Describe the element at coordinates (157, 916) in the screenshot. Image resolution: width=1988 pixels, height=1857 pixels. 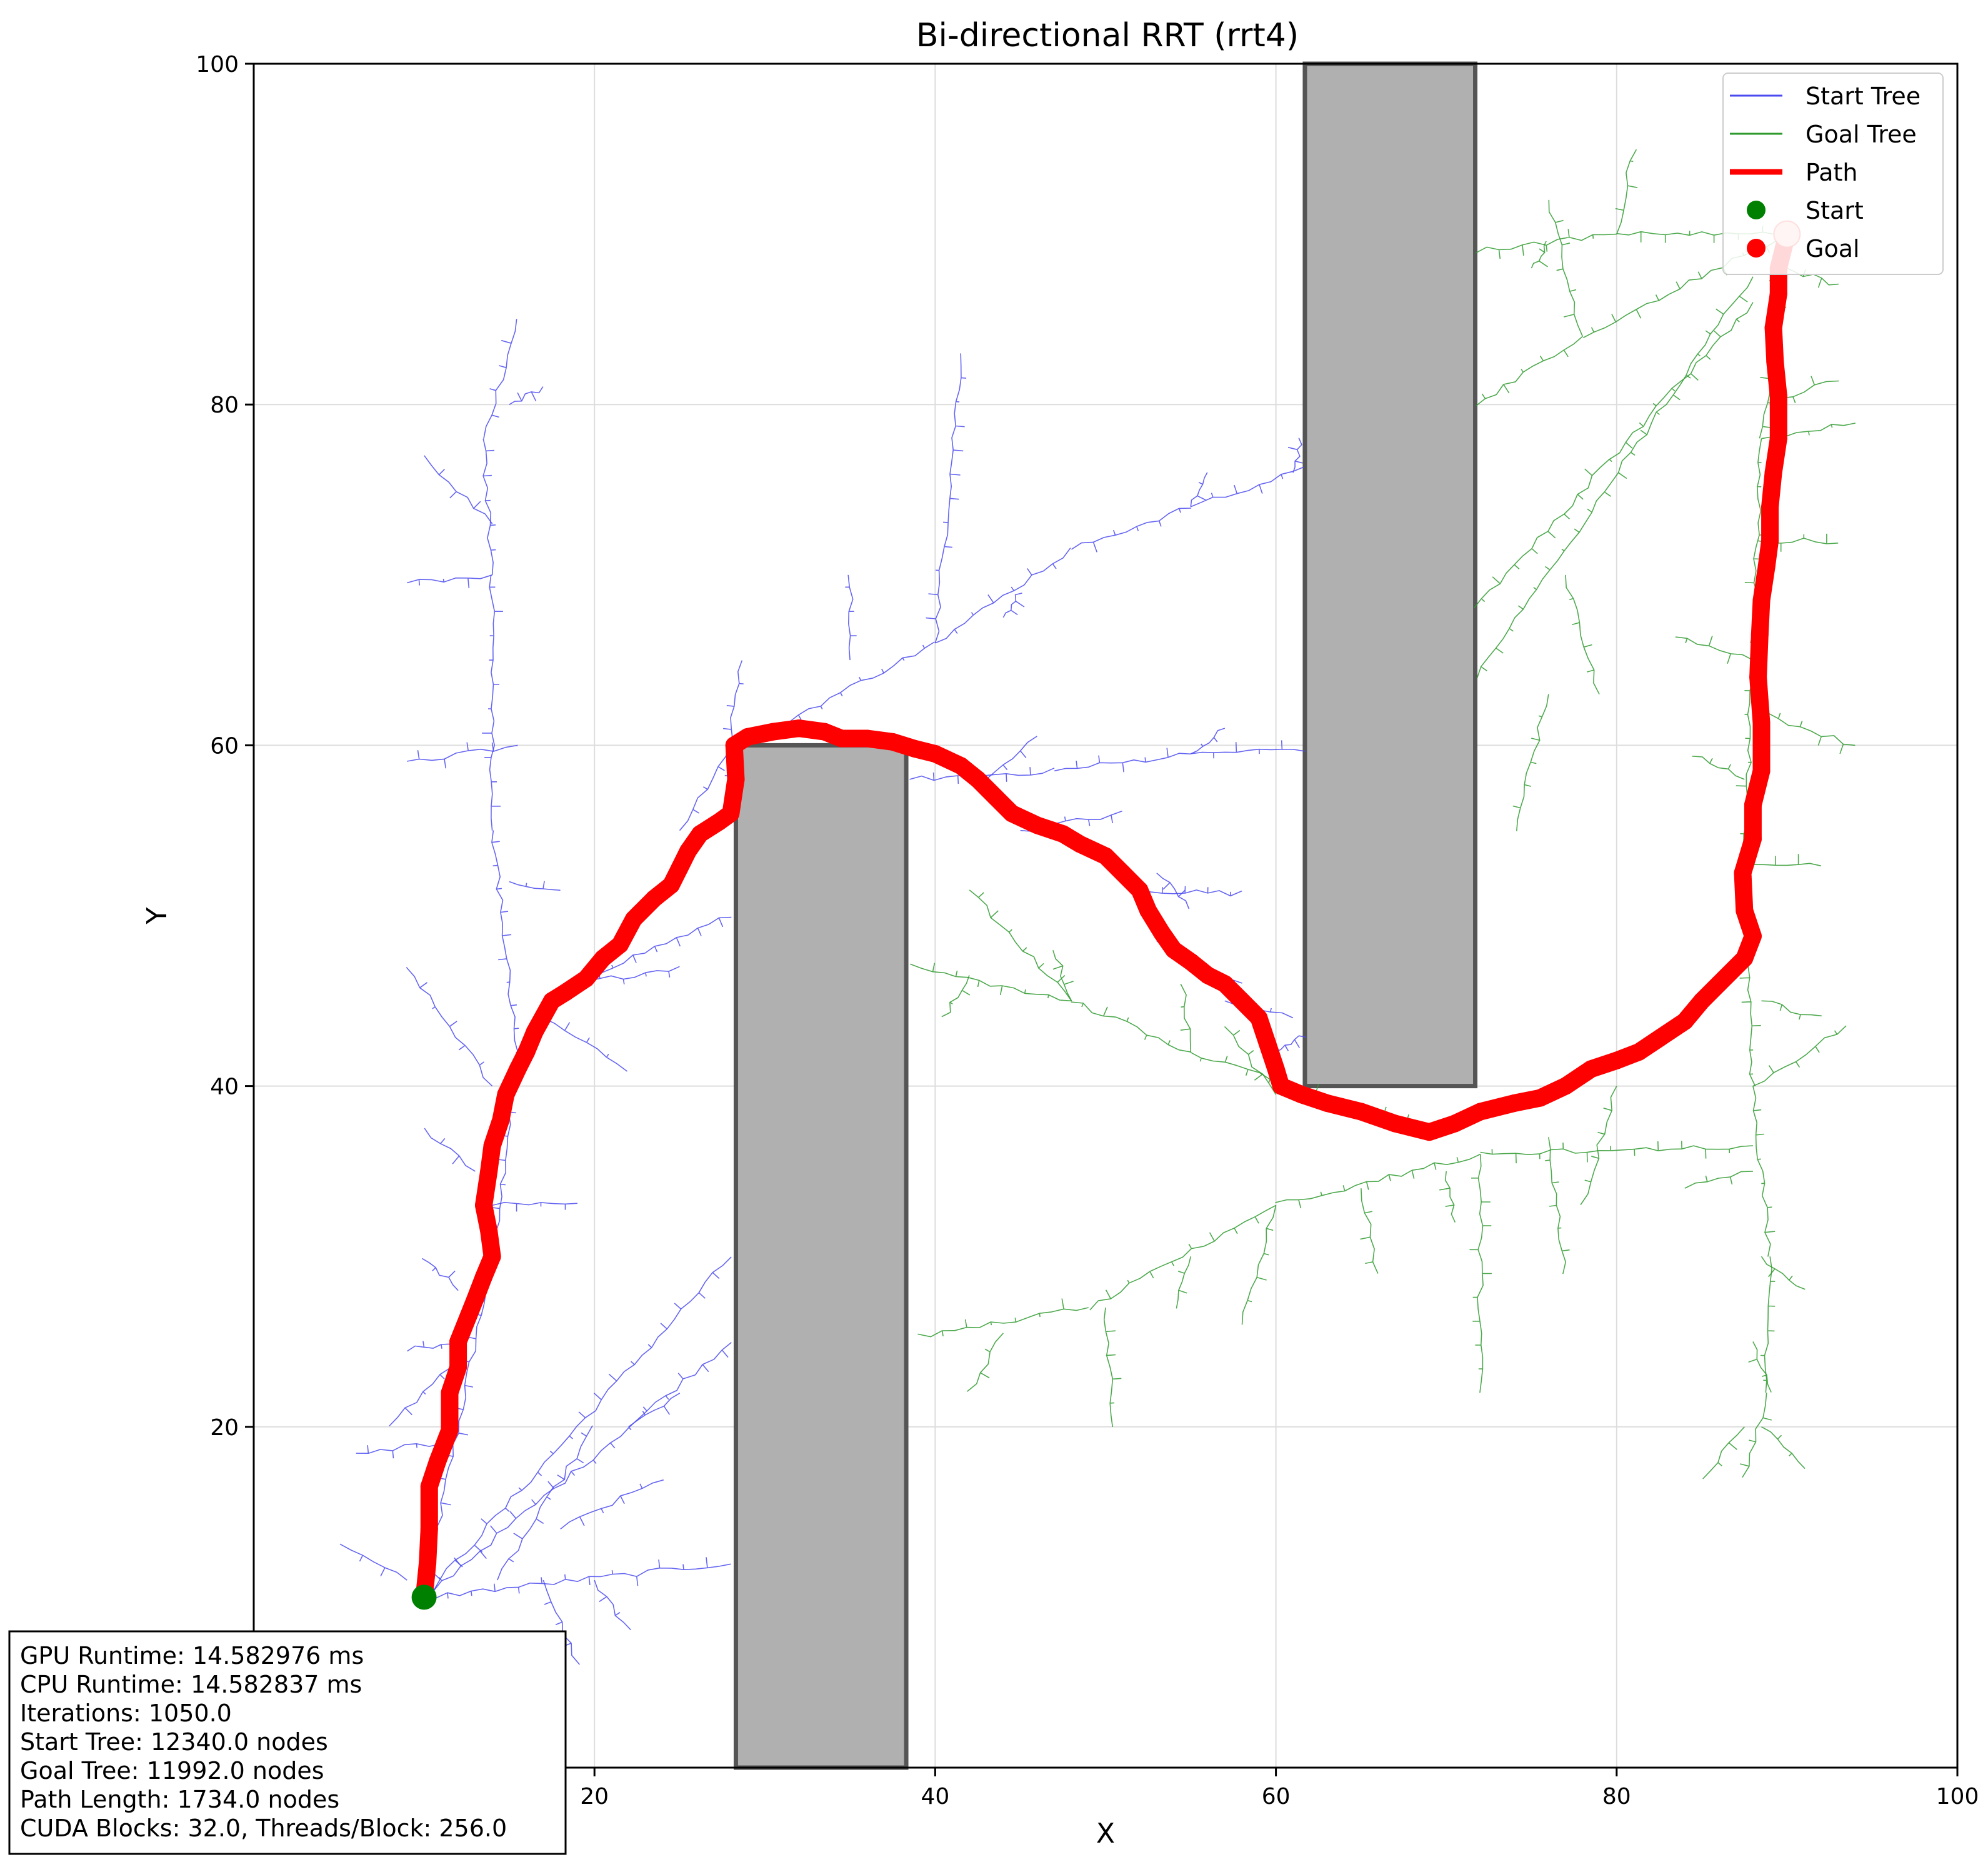
I see `y-axis-label: Y` at that location.